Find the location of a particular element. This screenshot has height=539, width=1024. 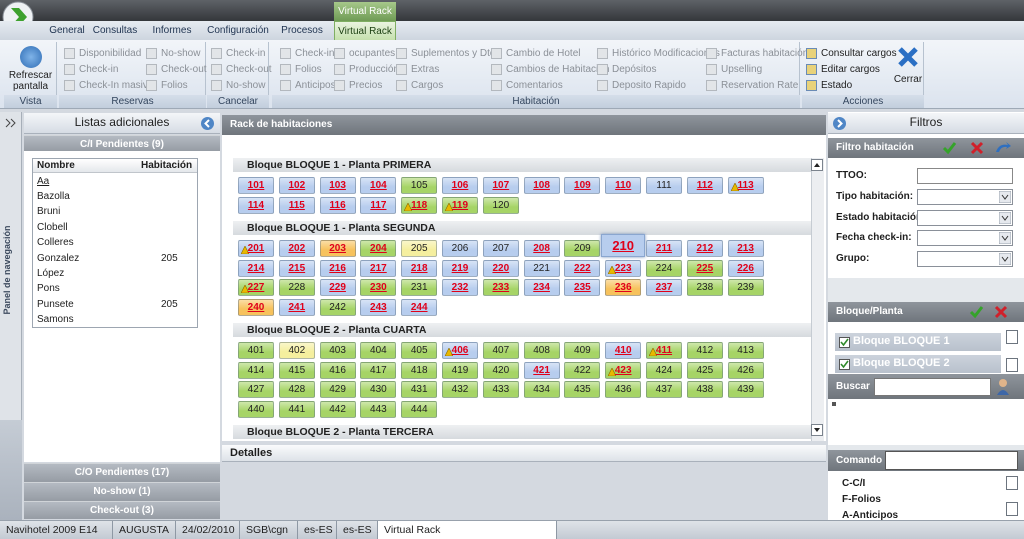

room: 222 is located at coordinates (582, 268).